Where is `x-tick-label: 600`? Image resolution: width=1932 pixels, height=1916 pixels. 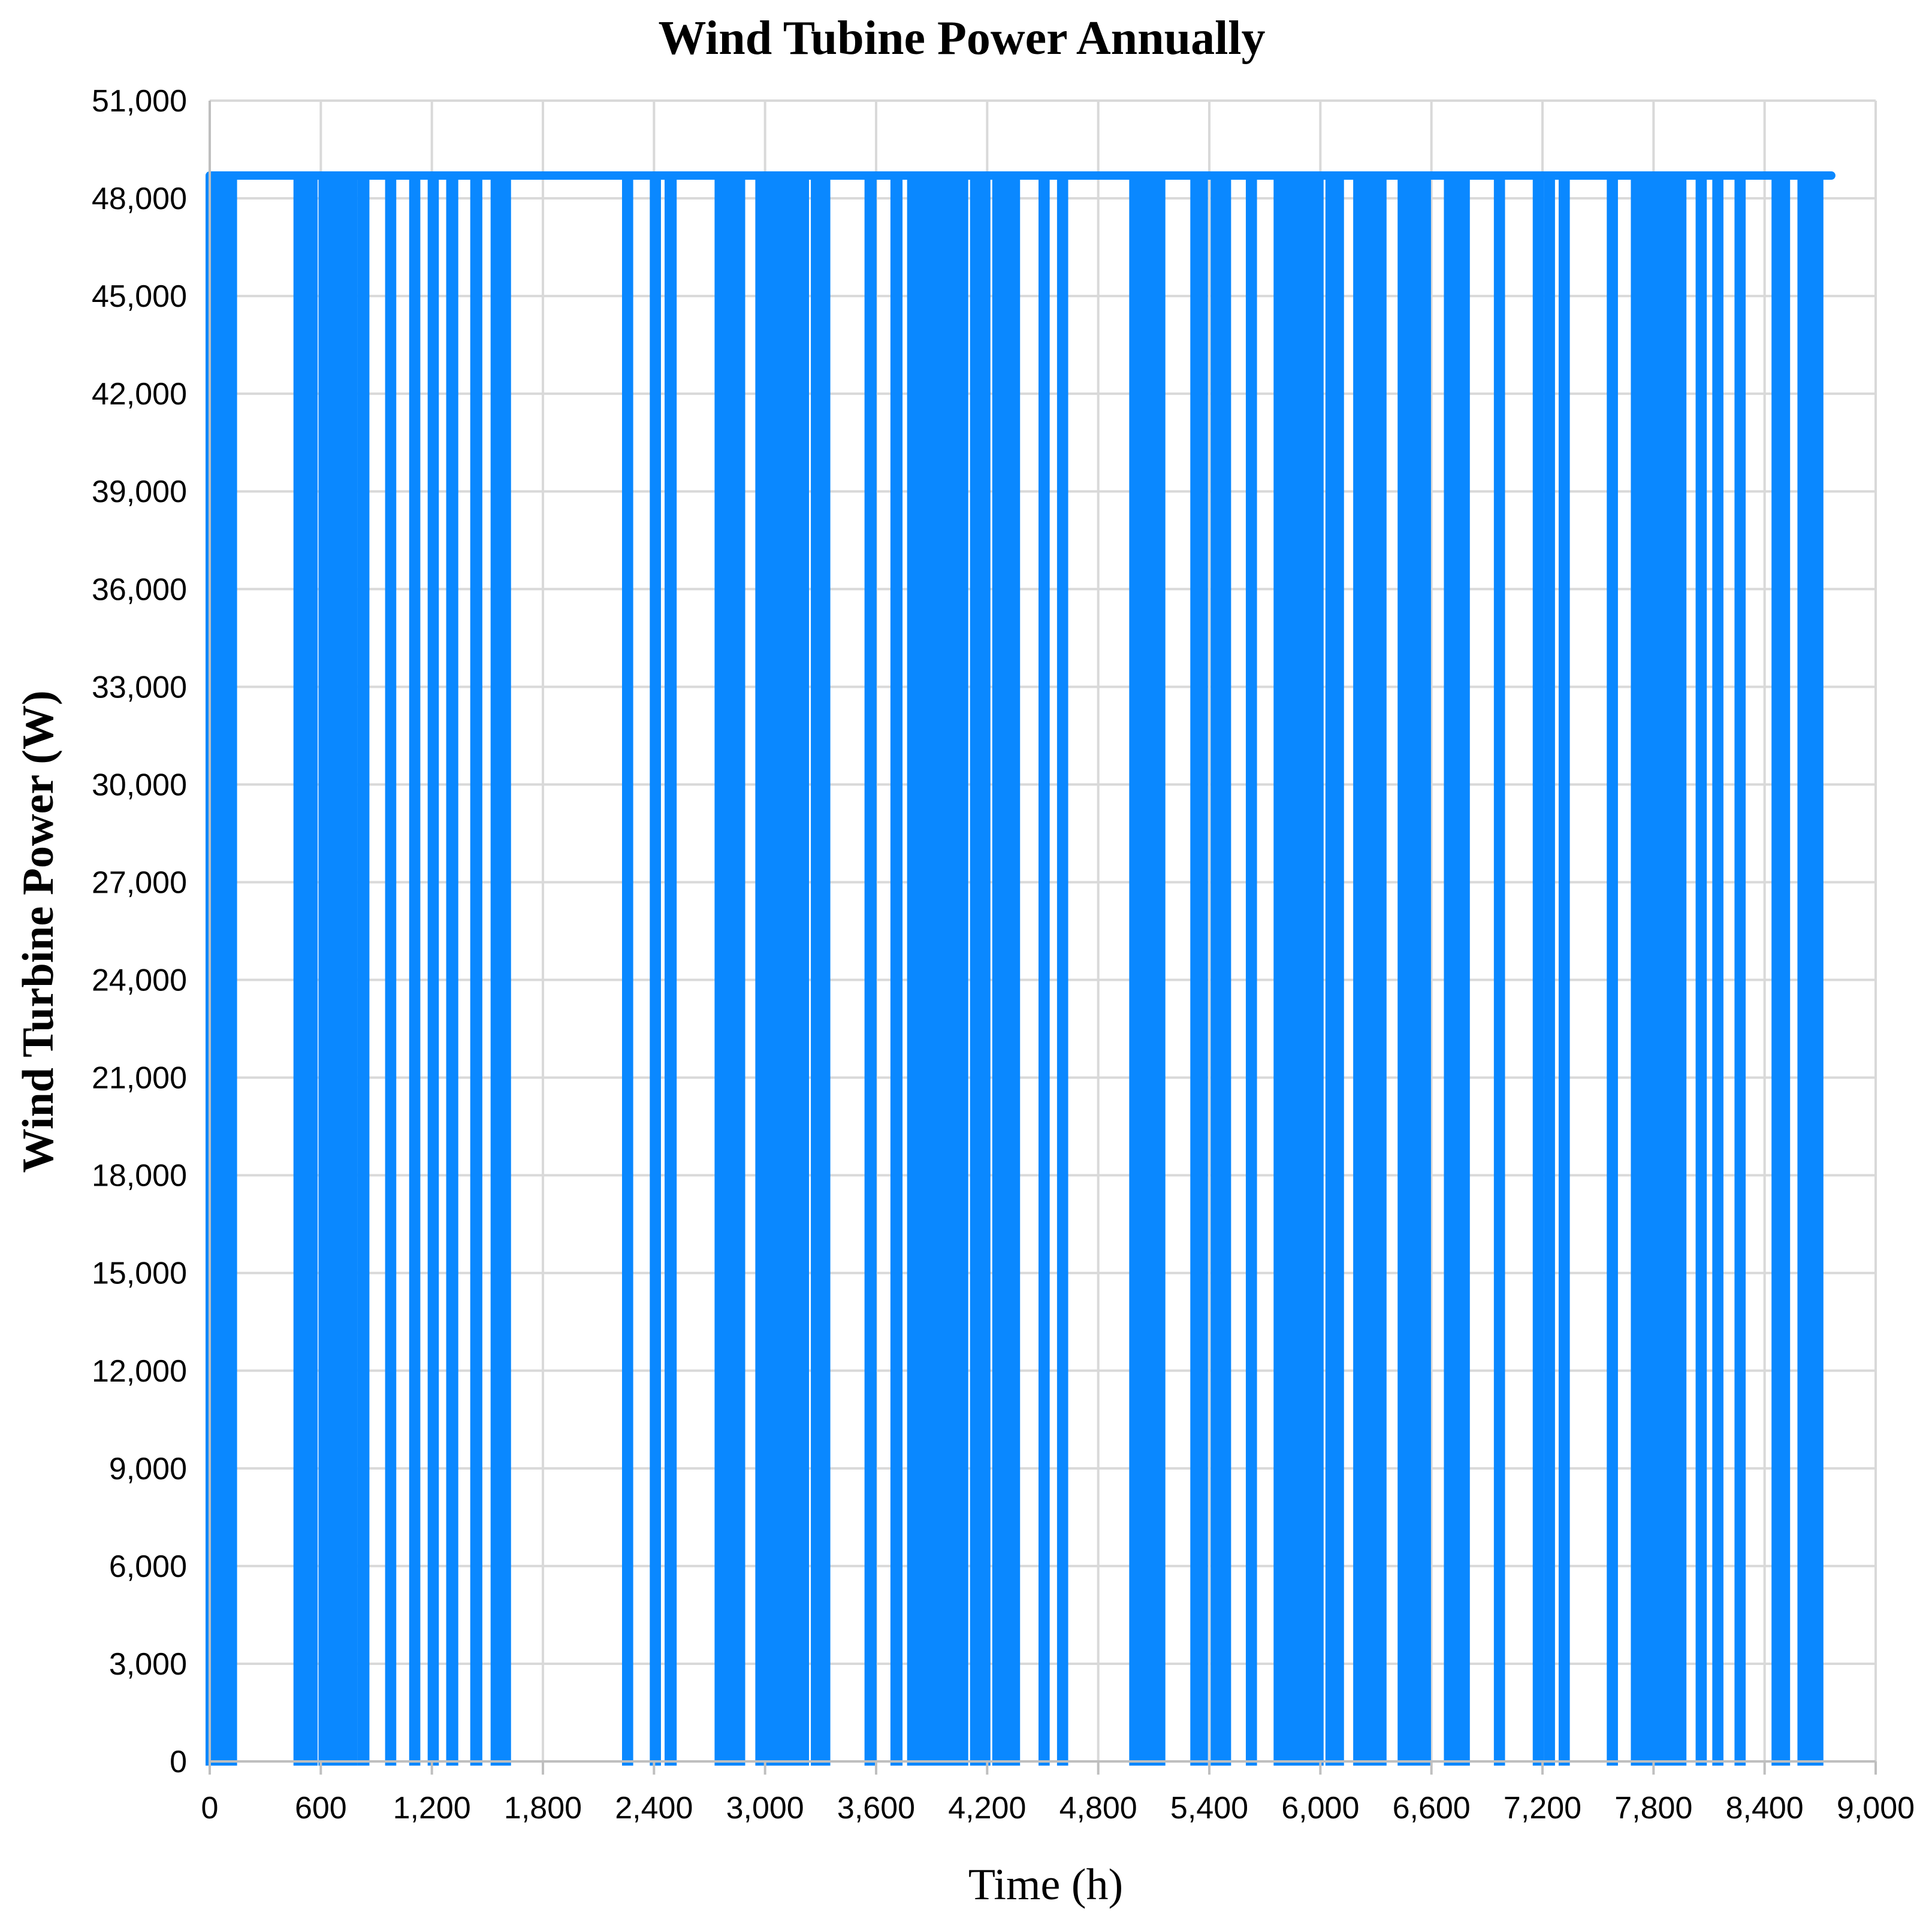 x-tick-label: 600 is located at coordinates (321, 1808).